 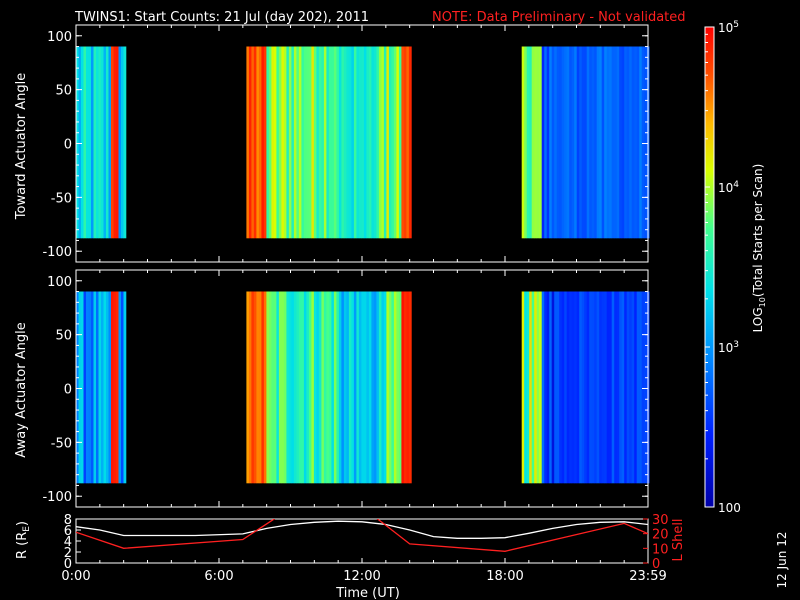 I want to click on ylabel-toward: Toward Actuator Angle, so click(x=21, y=146).